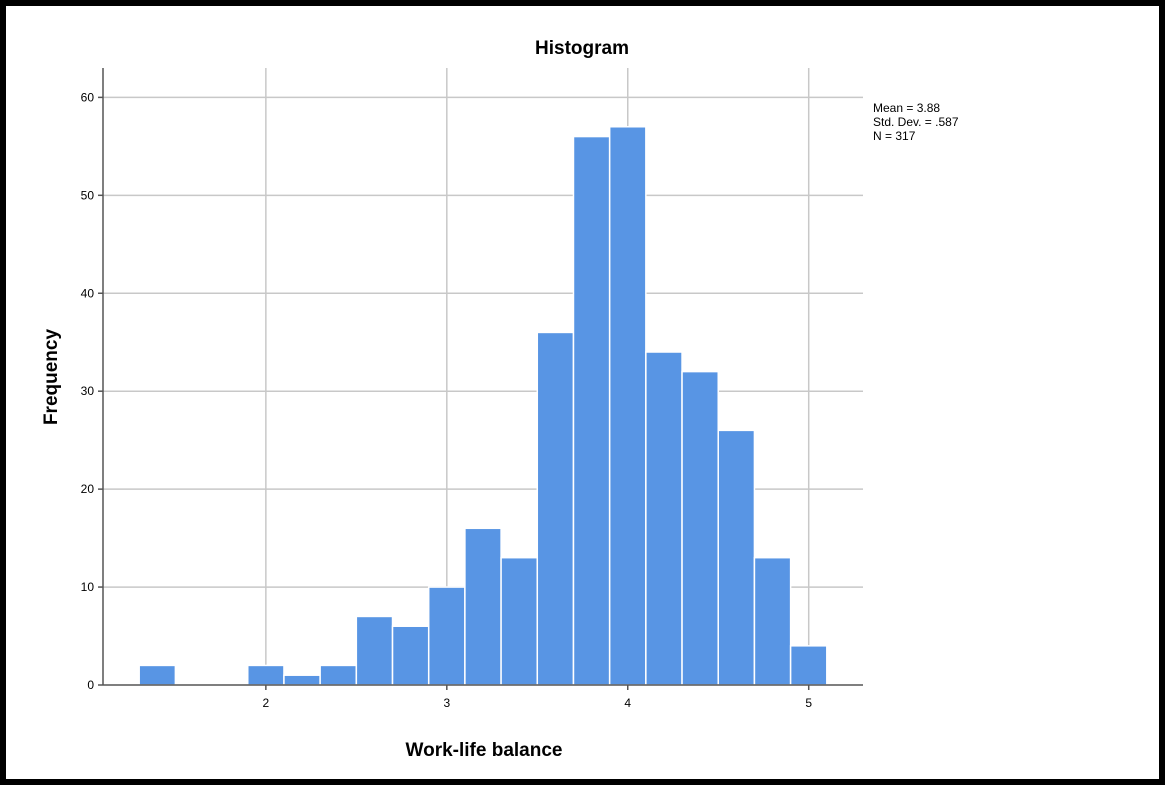 The height and width of the screenshot is (785, 1165). What do you see at coordinates (88, 489) in the screenshot?
I see `y-tick-label-20: 20` at bounding box center [88, 489].